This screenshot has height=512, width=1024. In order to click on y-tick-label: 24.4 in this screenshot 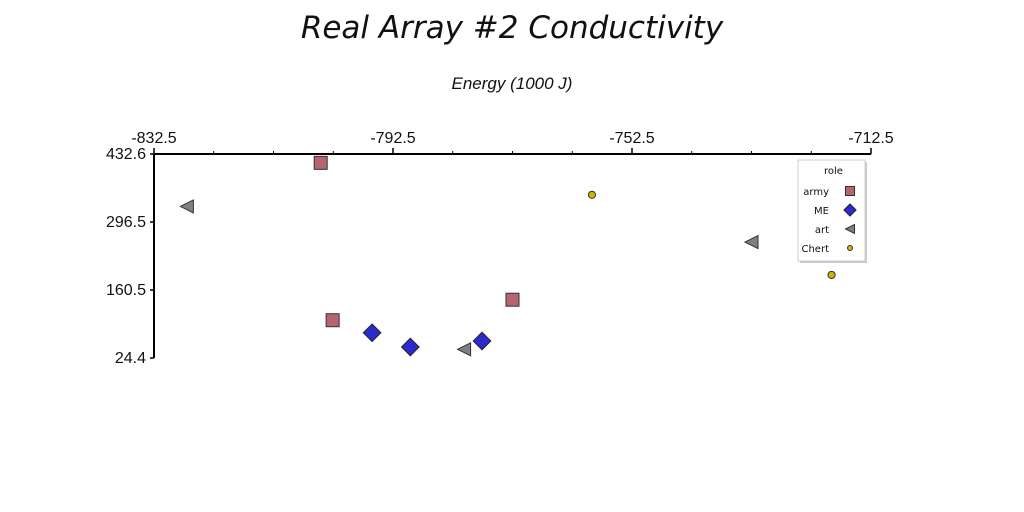, I will do `click(130, 358)`.